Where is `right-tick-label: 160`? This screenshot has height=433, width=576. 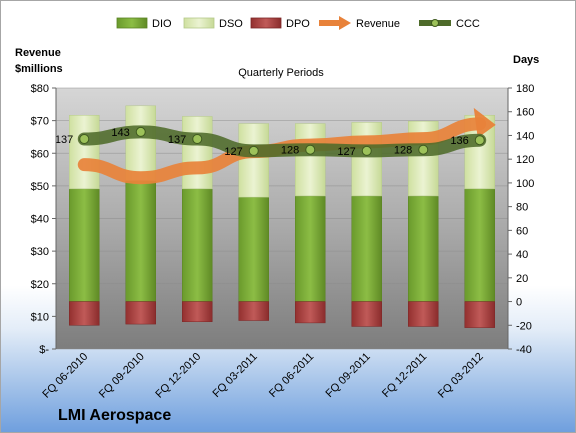 right-tick-label: 160 is located at coordinates (525, 113).